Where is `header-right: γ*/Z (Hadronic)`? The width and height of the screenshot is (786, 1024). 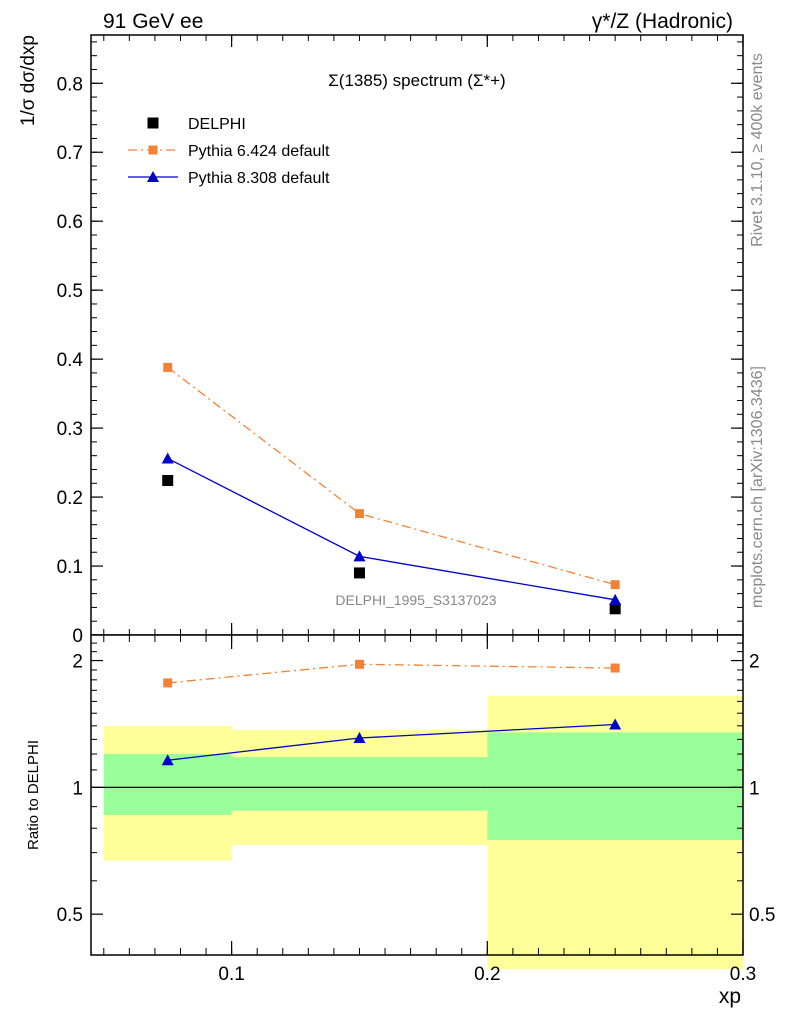
header-right: γ*/Z (Hadronic) is located at coordinates (662, 21).